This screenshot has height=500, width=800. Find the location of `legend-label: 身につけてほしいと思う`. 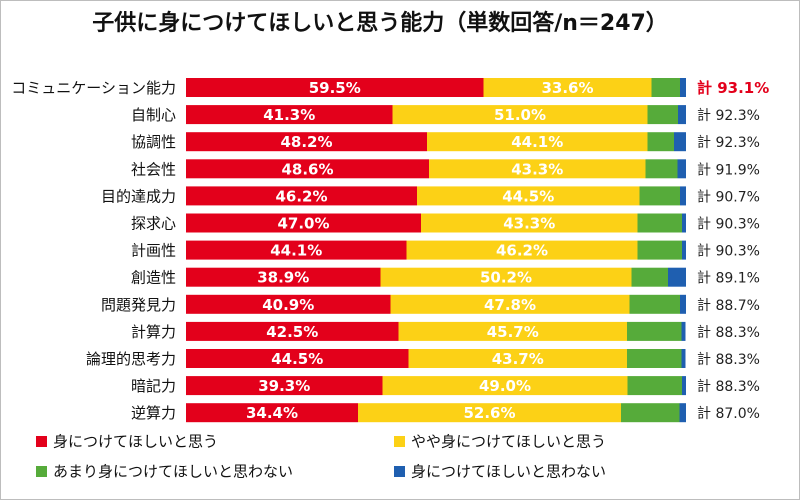

legend-label: 身につけてほしいと思う is located at coordinates (135, 442).